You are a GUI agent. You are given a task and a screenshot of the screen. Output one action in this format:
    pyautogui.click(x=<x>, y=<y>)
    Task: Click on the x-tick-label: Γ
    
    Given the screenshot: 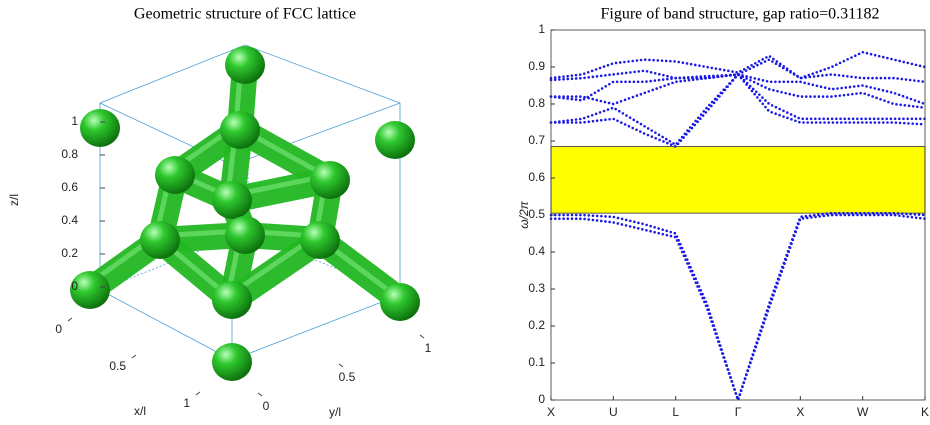 What is the action you would take?
    pyautogui.click(x=738, y=412)
    